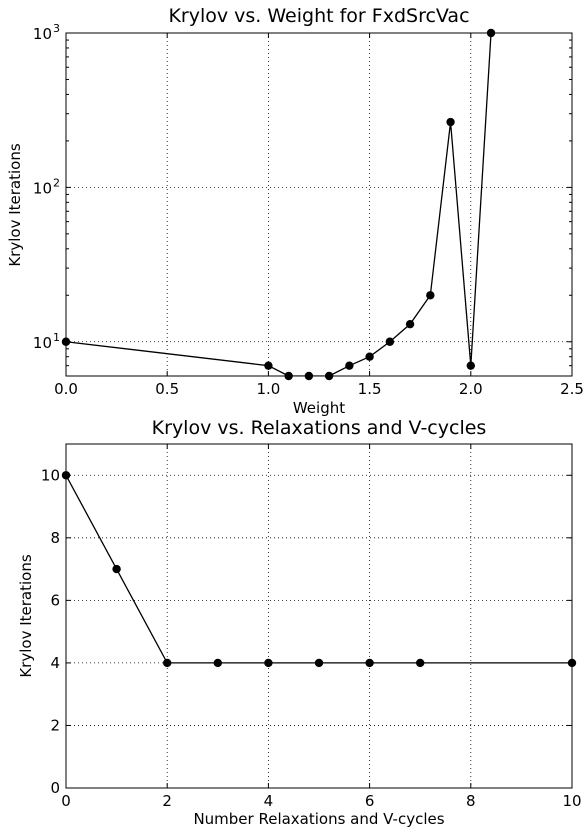 Image resolution: width=587 pixels, height=835 pixels. I want to click on x-tick-label: 8, so click(471, 801).